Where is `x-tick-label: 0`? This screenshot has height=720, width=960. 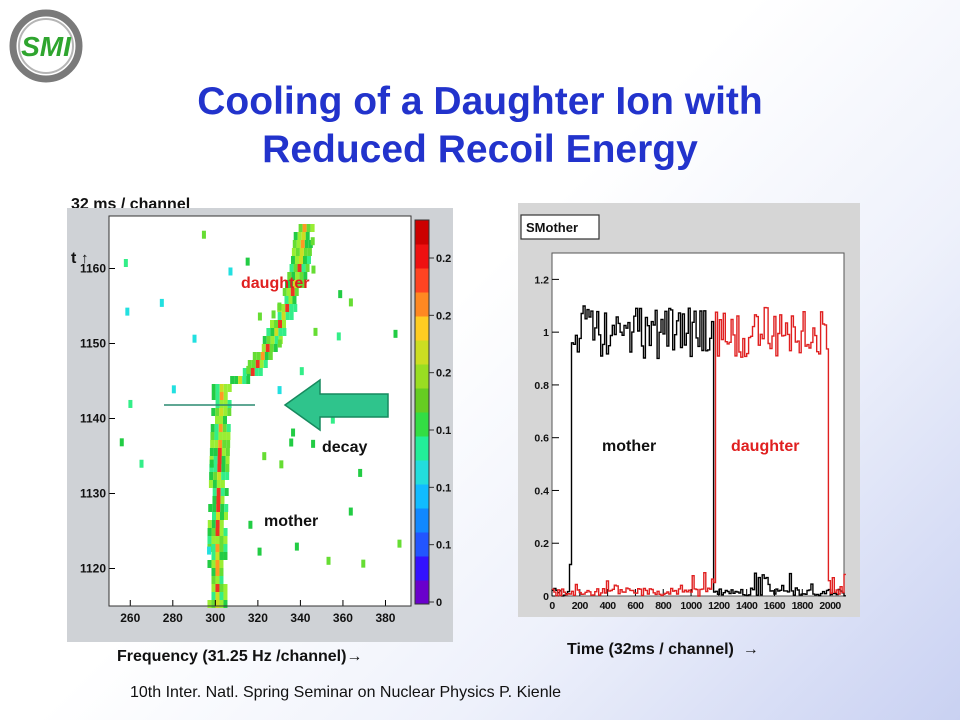
x-tick-label: 0 is located at coordinates (552, 606).